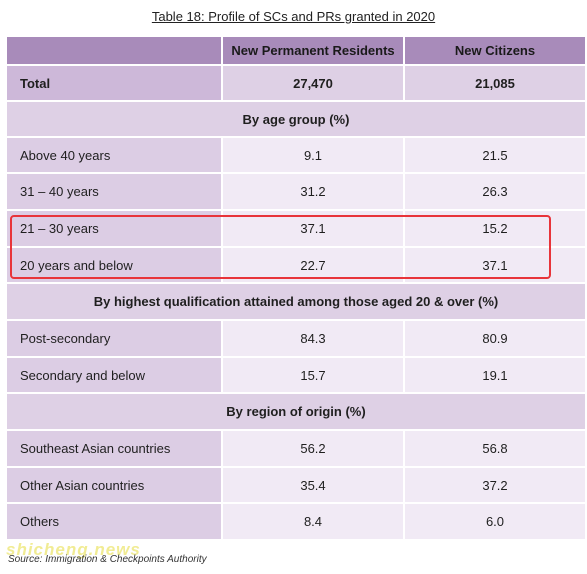  I want to click on row-pr: 15.7, so click(314, 376).